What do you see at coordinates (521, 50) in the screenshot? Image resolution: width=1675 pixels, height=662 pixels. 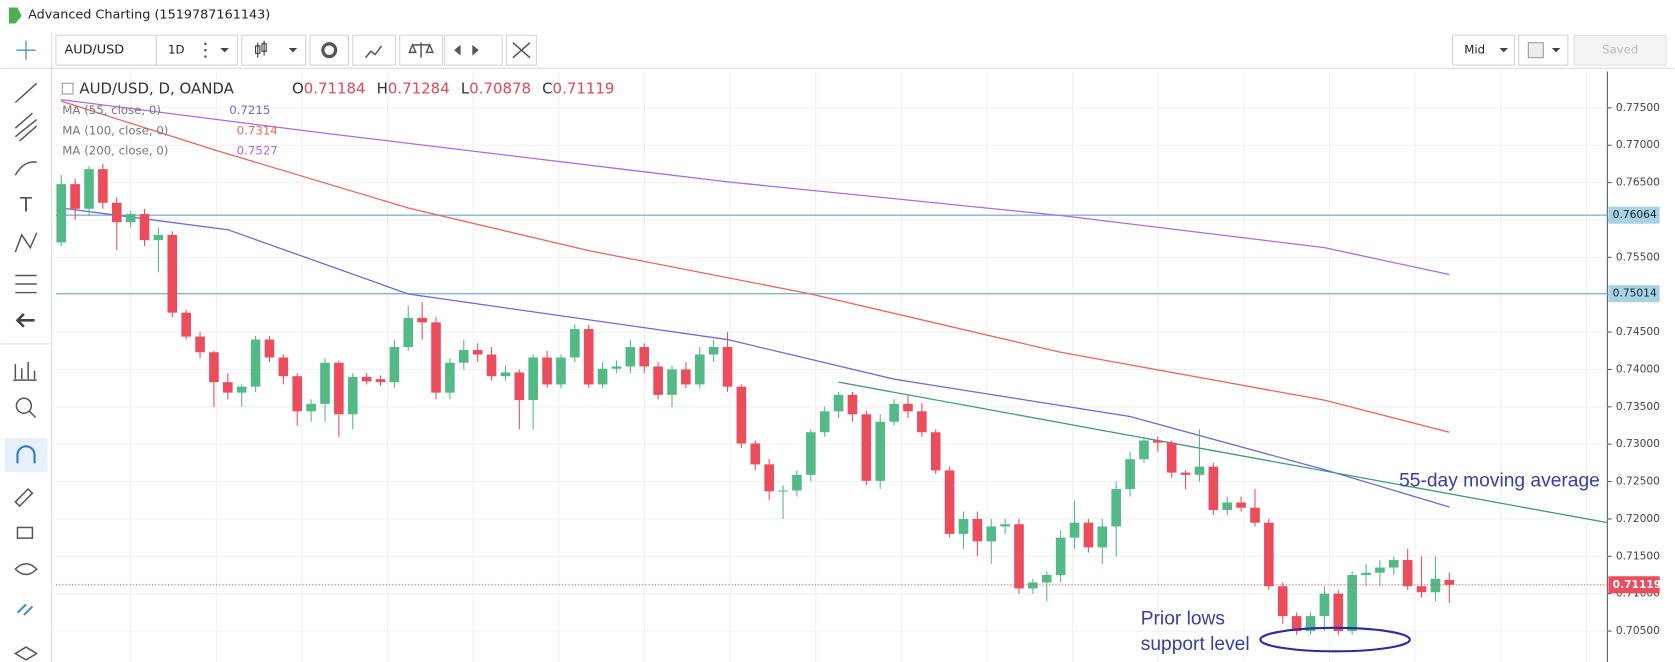 I see `fullscreen-icon` at bounding box center [521, 50].